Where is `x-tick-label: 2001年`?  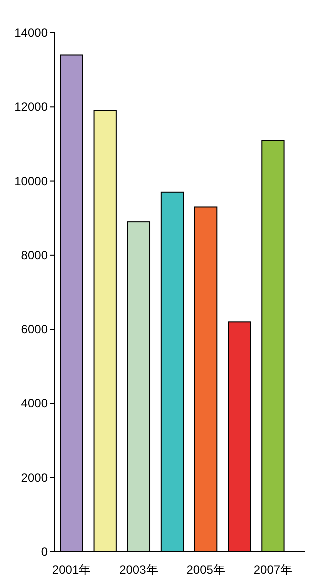
x-tick-label: 2001年 is located at coordinates (72, 570).